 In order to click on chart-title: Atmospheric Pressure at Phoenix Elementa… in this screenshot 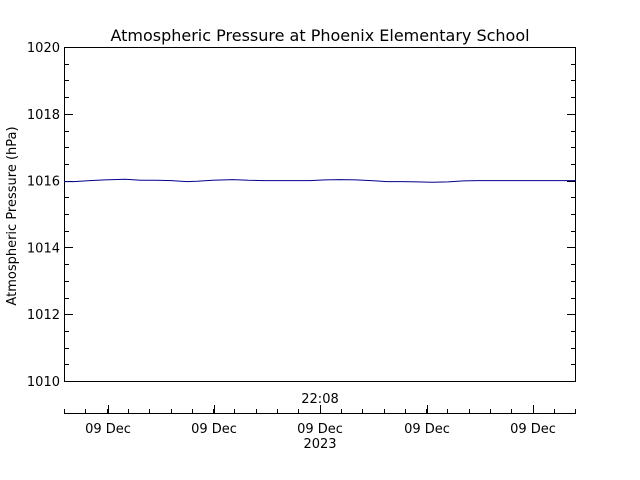, I will do `click(319, 35)`.